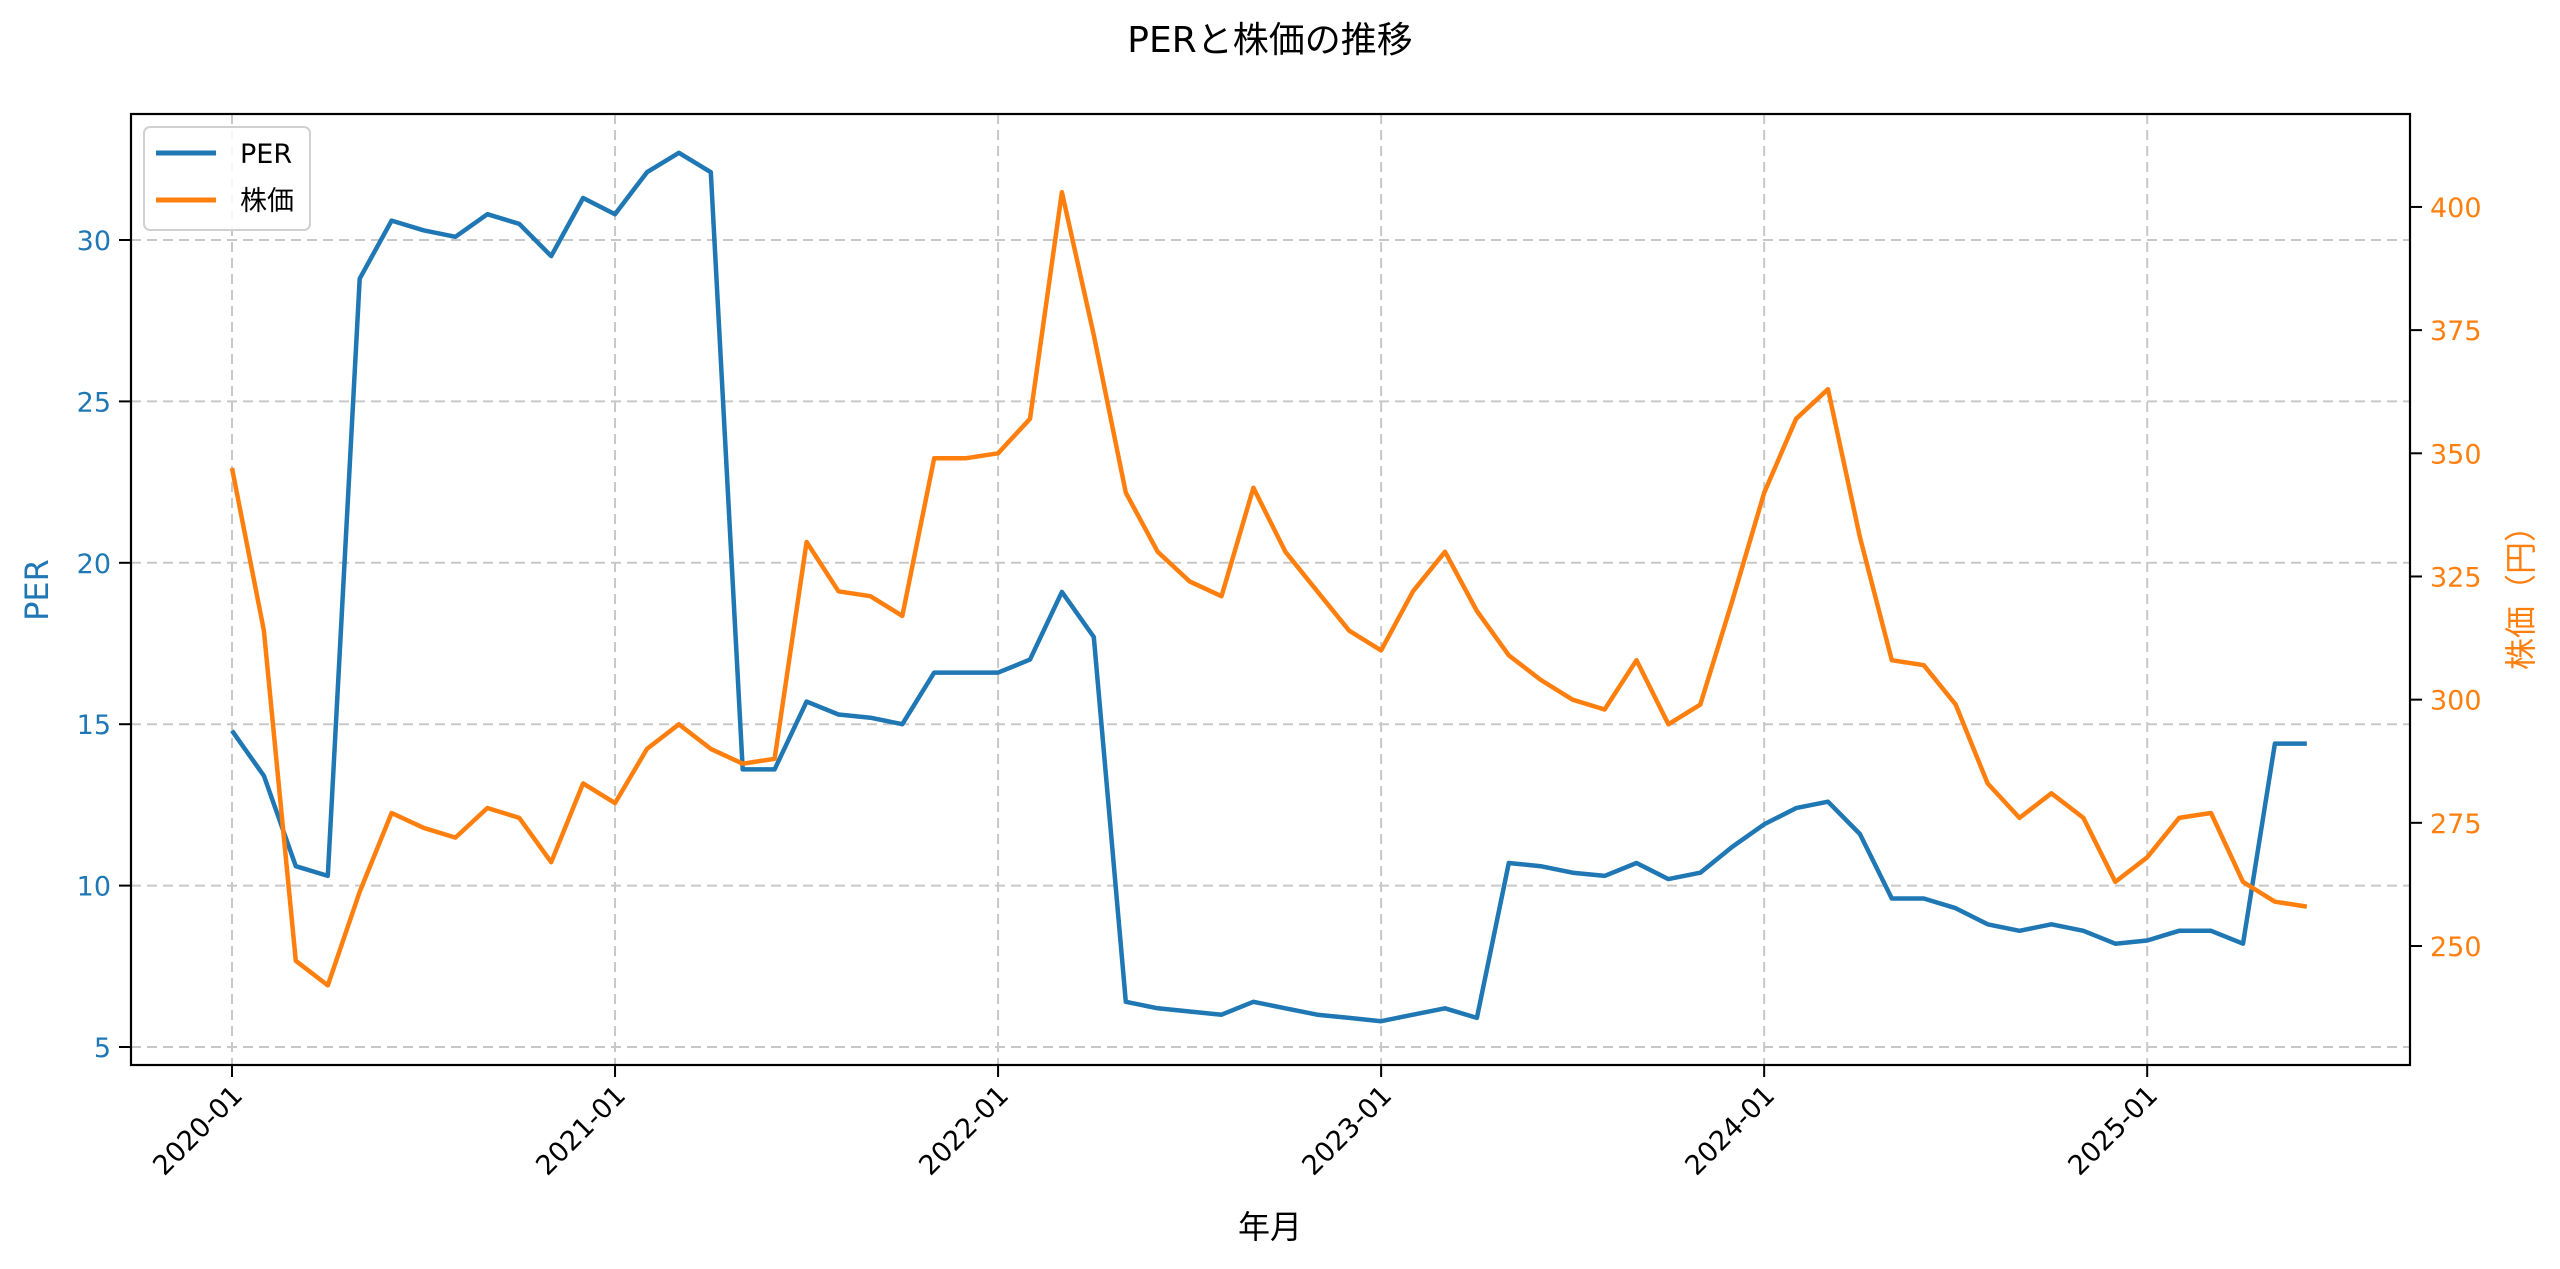 The image size is (2560, 1269). Describe the element at coordinates (581, 1131) in the screenshot. I see `x-tick-label: 2021-01` at that location.